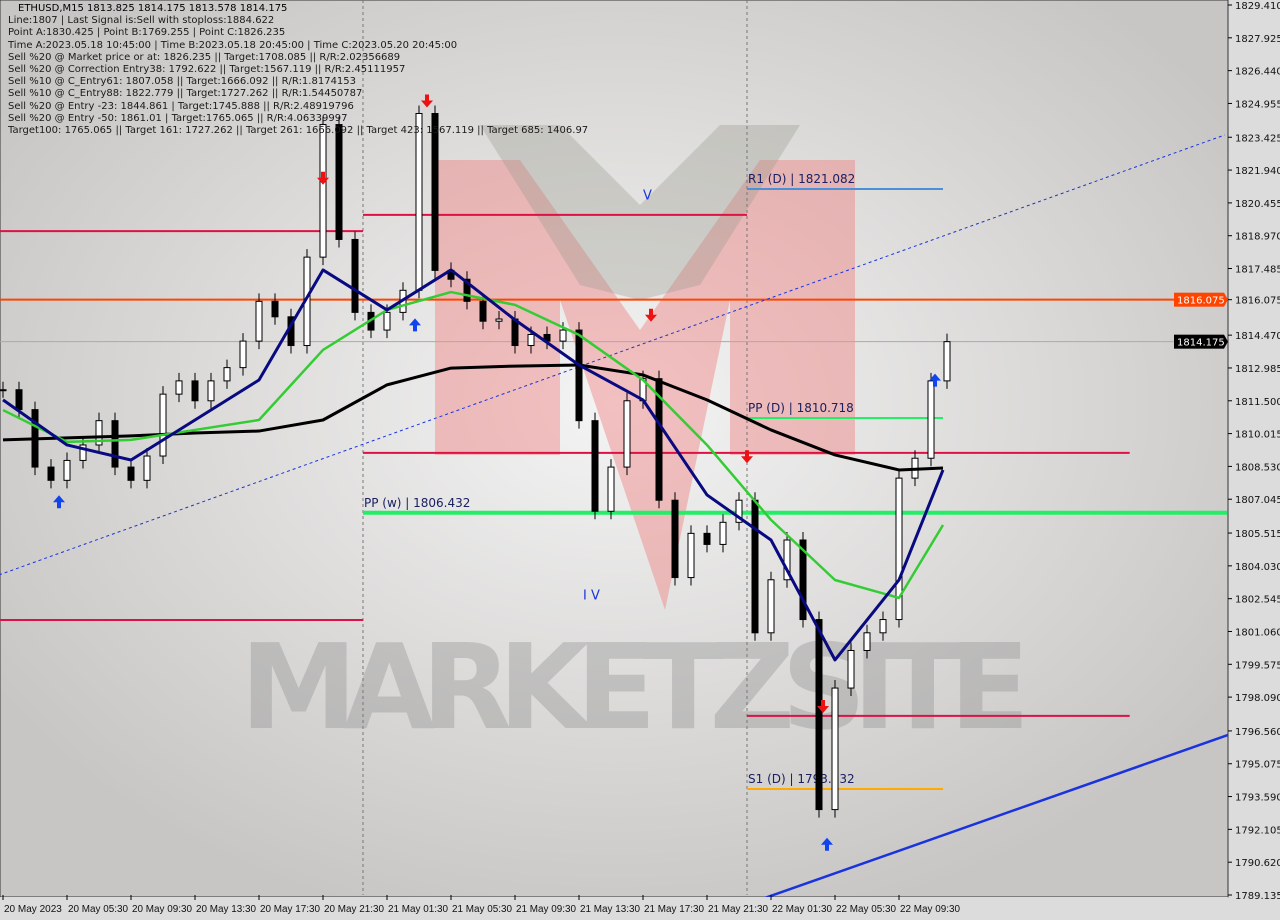 This screenshot has height=920, width=1280. Describe the element at coordinates (1226, 341) in the screenshot. I see `current-price-marker-pointer` at that location.